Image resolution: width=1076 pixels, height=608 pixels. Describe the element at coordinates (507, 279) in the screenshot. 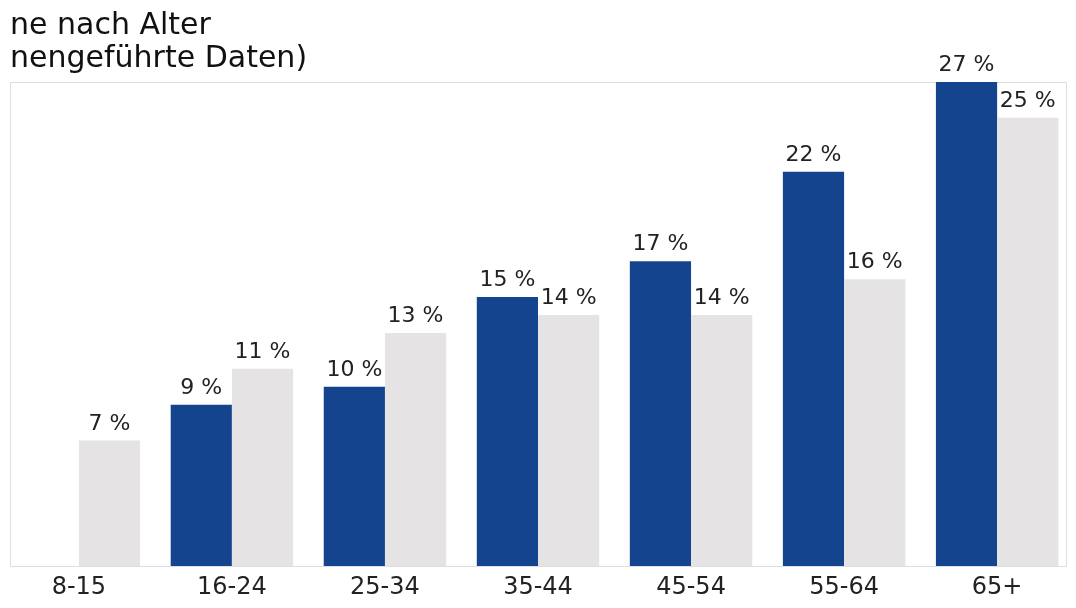

I see `data-label: 15 %` at that location.